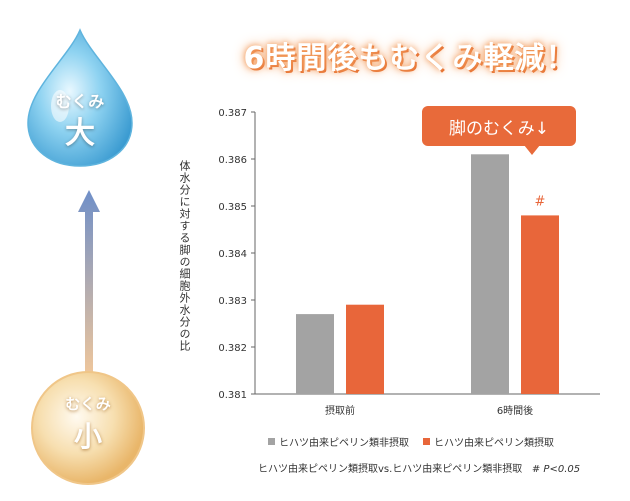  I want to click on legend: ヒハツ由来ピペリン類非摂取 ヒハツ由来ピペリン類摂取, so click(411, 441).